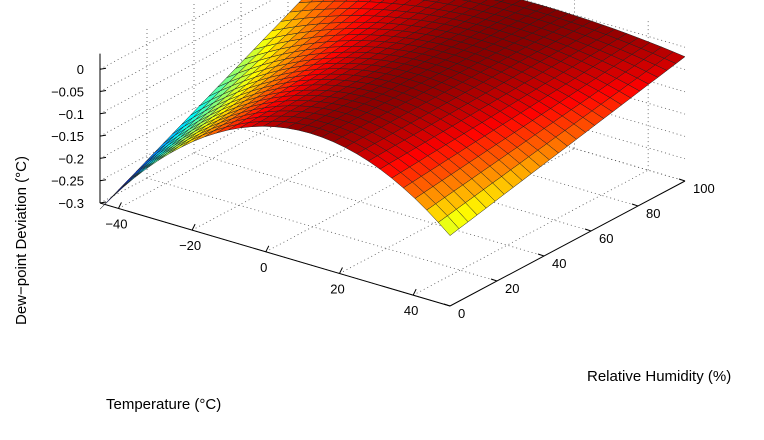 This screenshot has width=764, height=440. I want to click on x-tick-label: 20, so click(337, 288).